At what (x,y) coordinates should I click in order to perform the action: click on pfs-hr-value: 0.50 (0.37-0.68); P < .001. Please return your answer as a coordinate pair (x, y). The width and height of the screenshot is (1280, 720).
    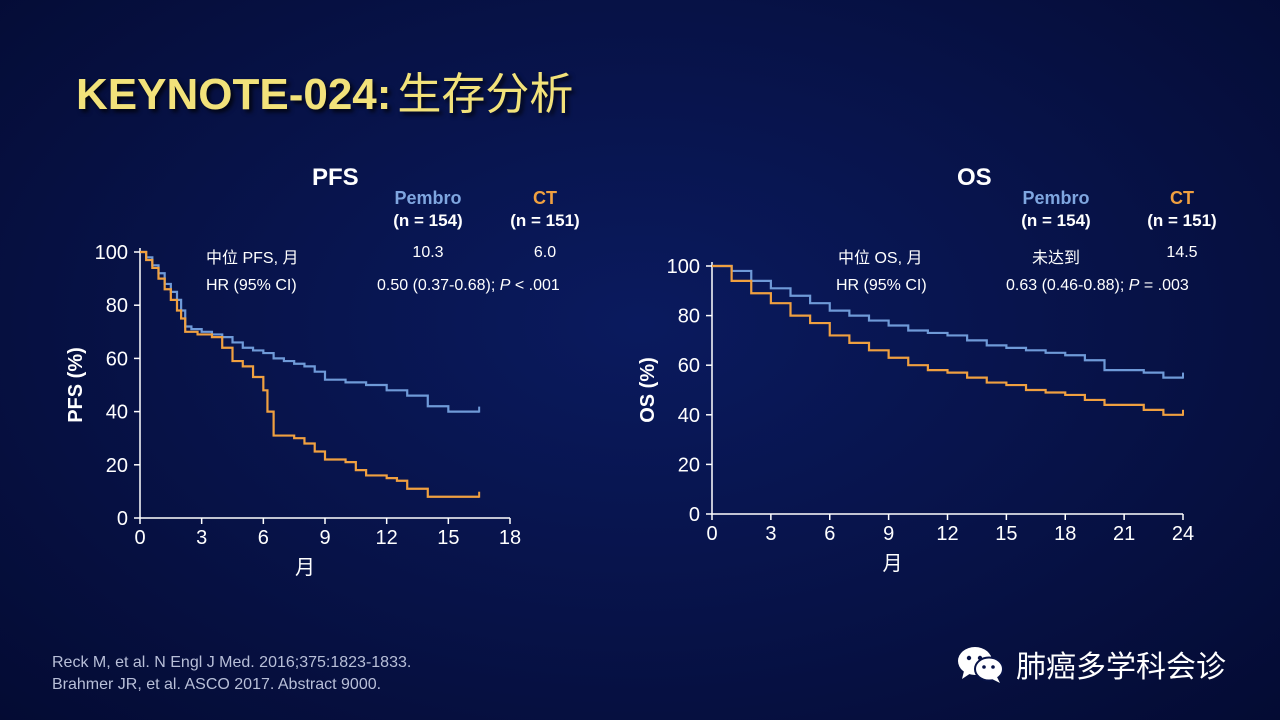
    Looking at the image, I should click on (468, 286).